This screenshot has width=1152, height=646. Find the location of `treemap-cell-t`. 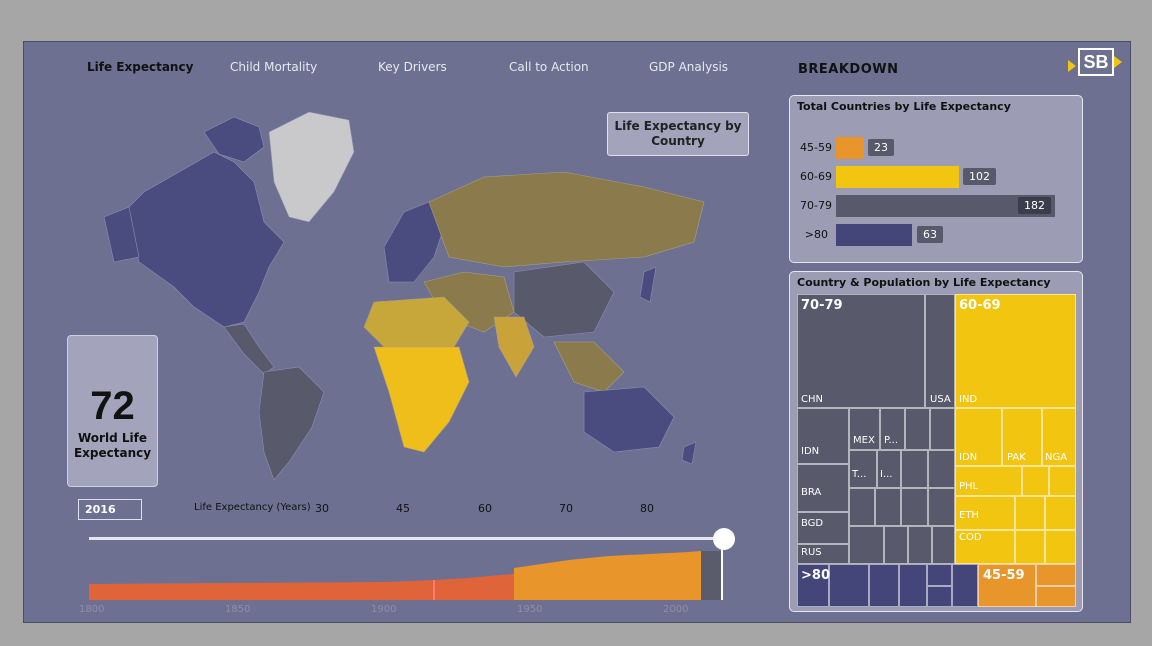

treemap-cell-t is located at coordinates (863, 469).